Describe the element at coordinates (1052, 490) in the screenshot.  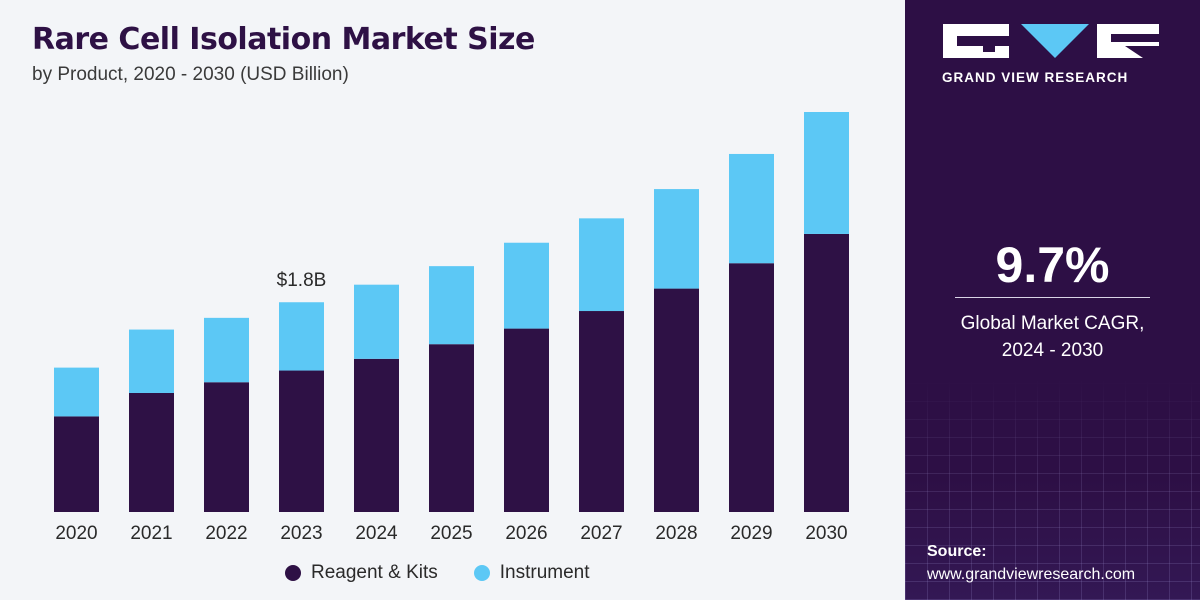
I see `decorative-grid` at that location.